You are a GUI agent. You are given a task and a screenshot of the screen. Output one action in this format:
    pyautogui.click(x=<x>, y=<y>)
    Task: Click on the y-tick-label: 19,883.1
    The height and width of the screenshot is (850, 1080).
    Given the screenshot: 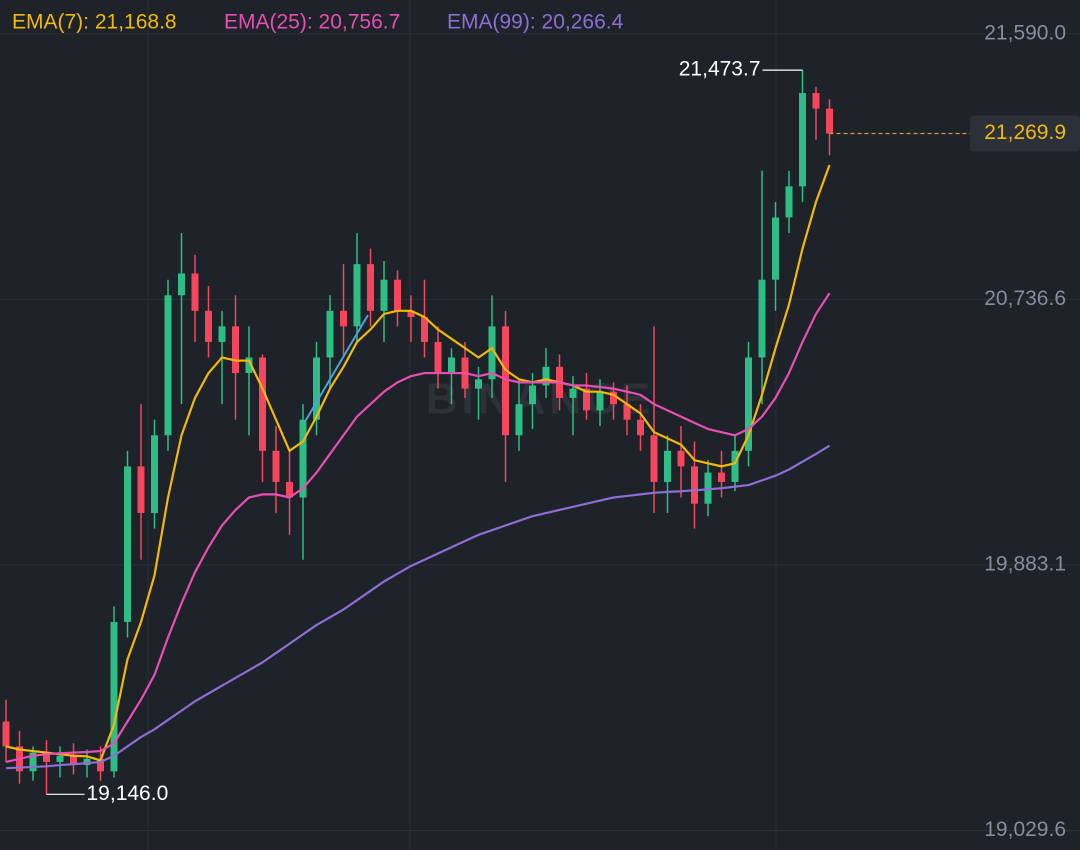 What is the action you would take?
    pyautogui.click(x=1025, y=564)
    